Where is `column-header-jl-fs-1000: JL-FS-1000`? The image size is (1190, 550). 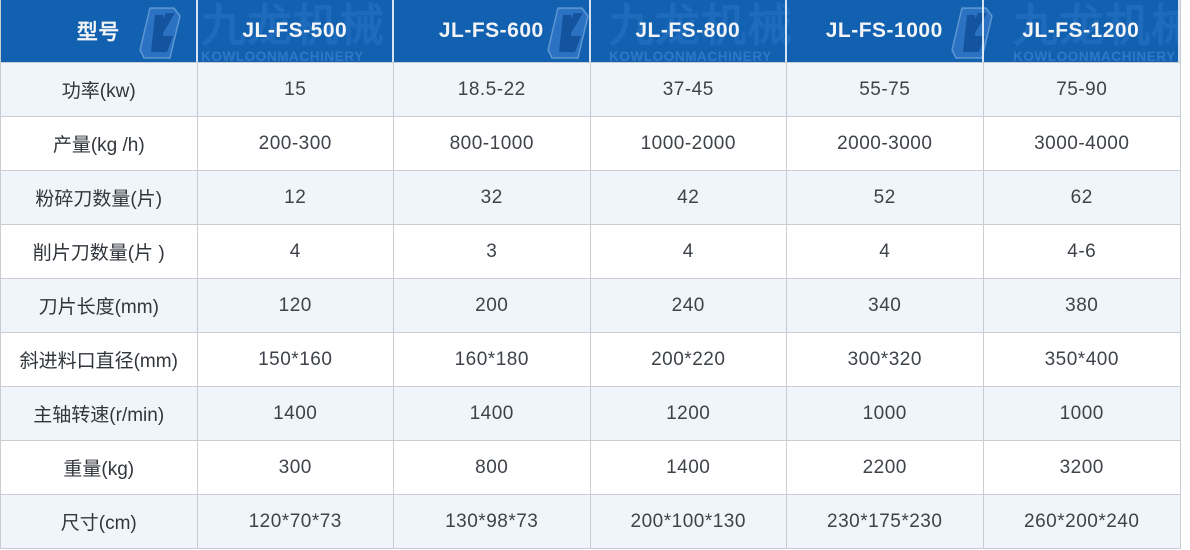
column-header-jl-fs-1000: JL-FS-1000 is located at coordinates (885, 31).